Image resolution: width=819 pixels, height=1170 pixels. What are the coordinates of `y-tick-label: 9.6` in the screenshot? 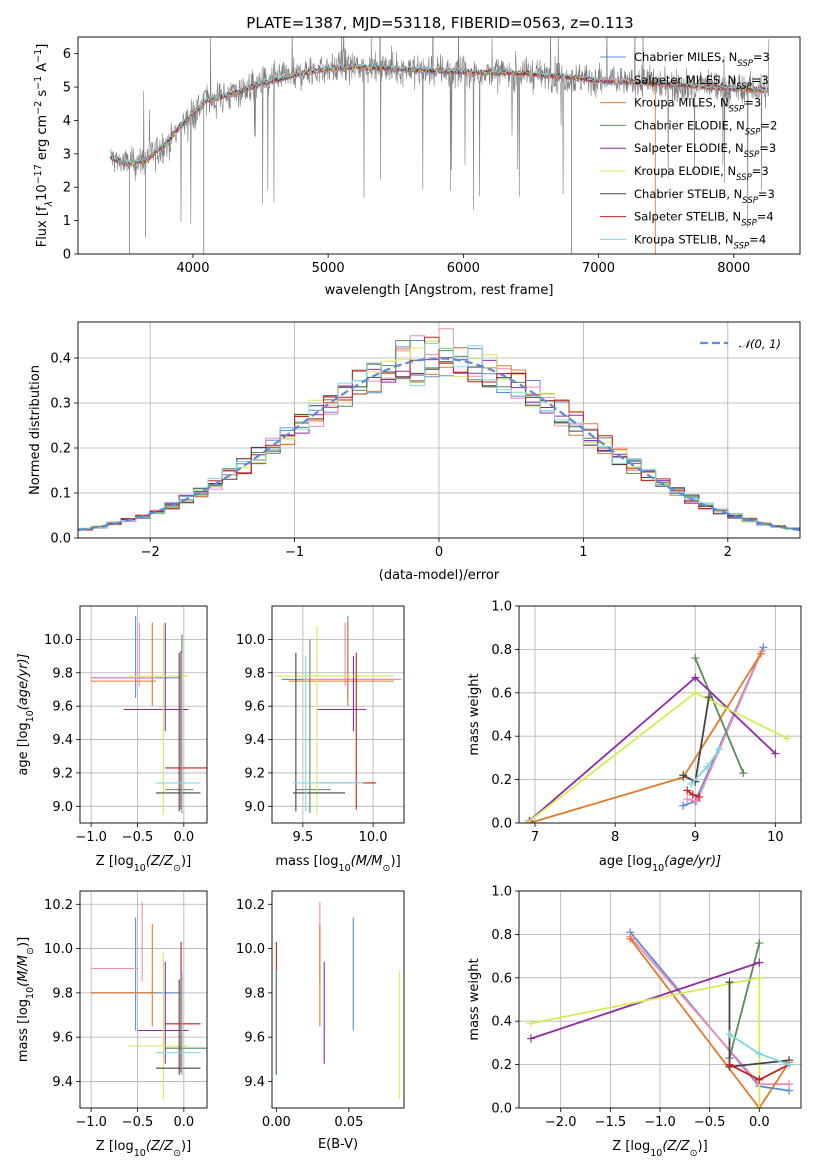 It's located at (254, 707).